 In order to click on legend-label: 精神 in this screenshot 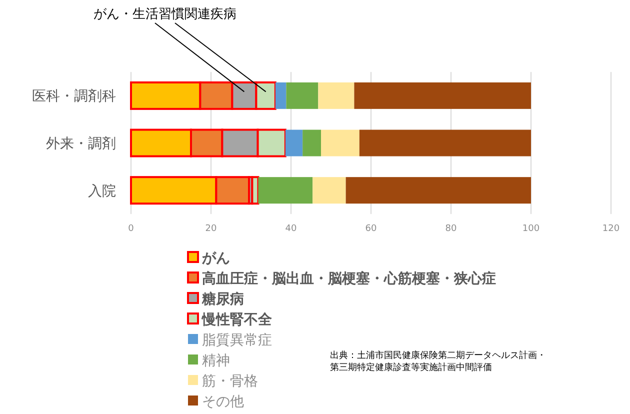, I will do `click(216, 361)`.